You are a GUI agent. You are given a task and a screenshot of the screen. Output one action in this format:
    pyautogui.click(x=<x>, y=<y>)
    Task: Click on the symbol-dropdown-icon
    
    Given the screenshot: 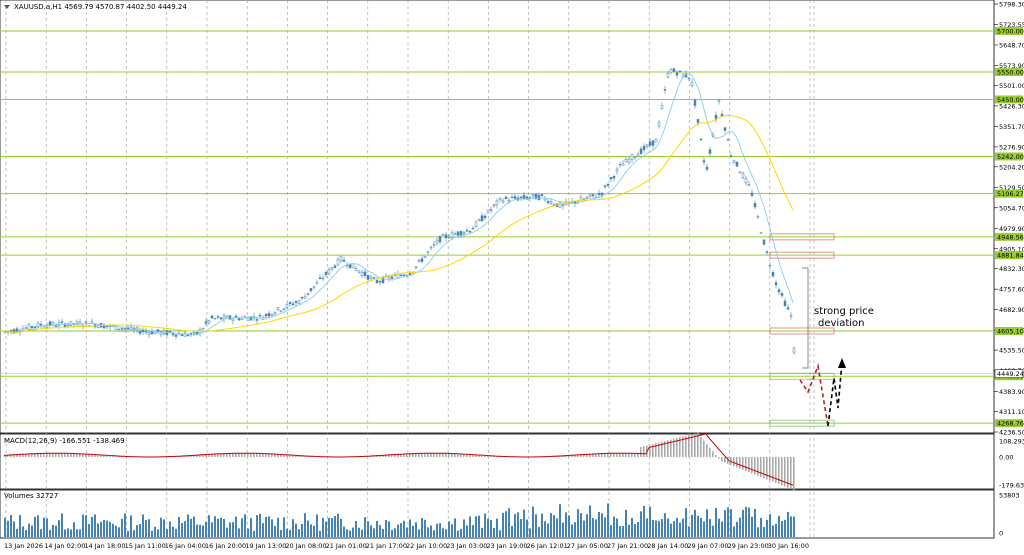 What is the action you would take?
    pyautogui.click(x=7, y=7)
    